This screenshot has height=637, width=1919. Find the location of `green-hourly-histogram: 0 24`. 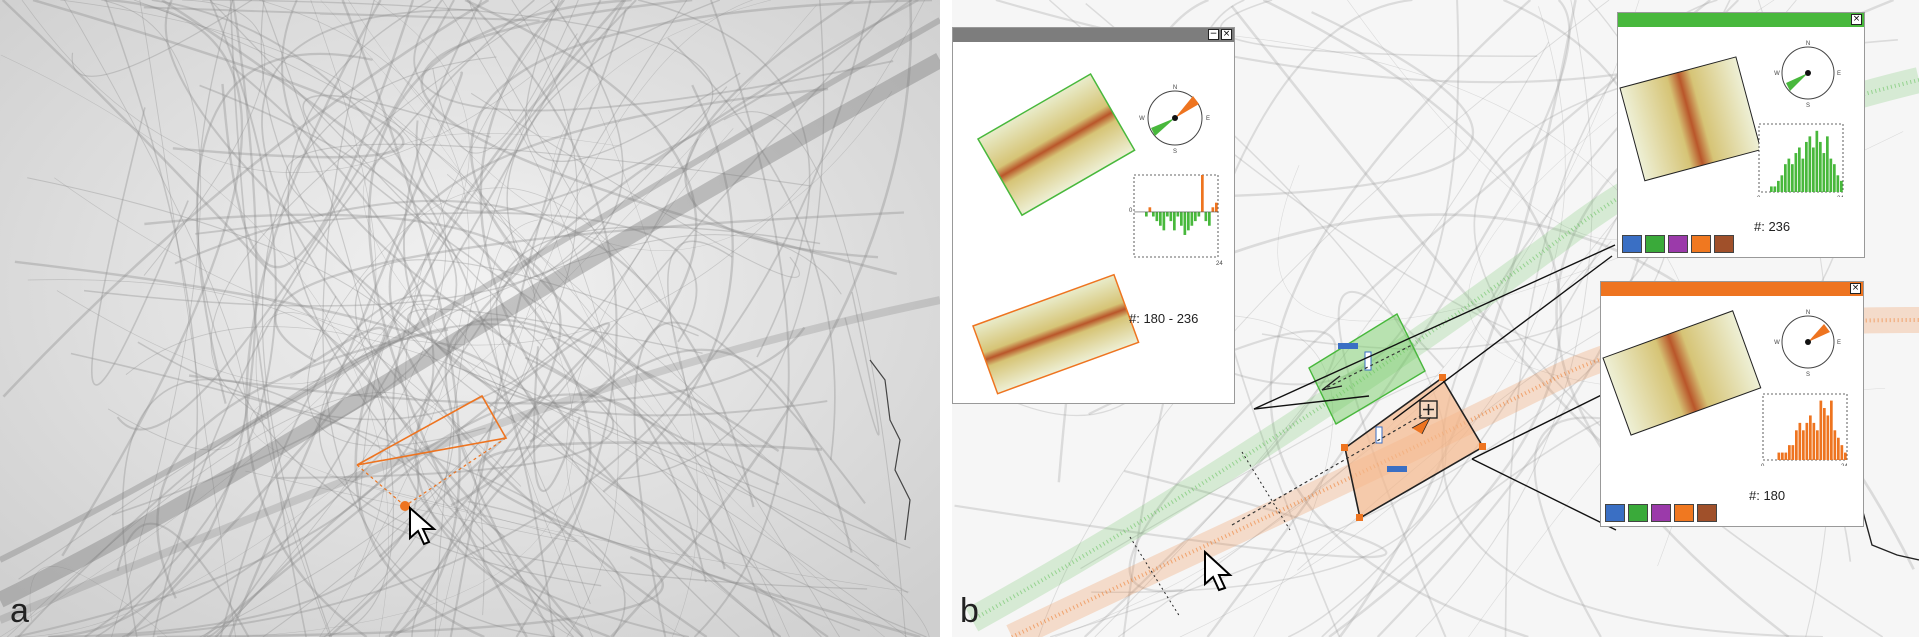

green-hourly-histogram: 0 24 is located at coordinates (1800, 160).